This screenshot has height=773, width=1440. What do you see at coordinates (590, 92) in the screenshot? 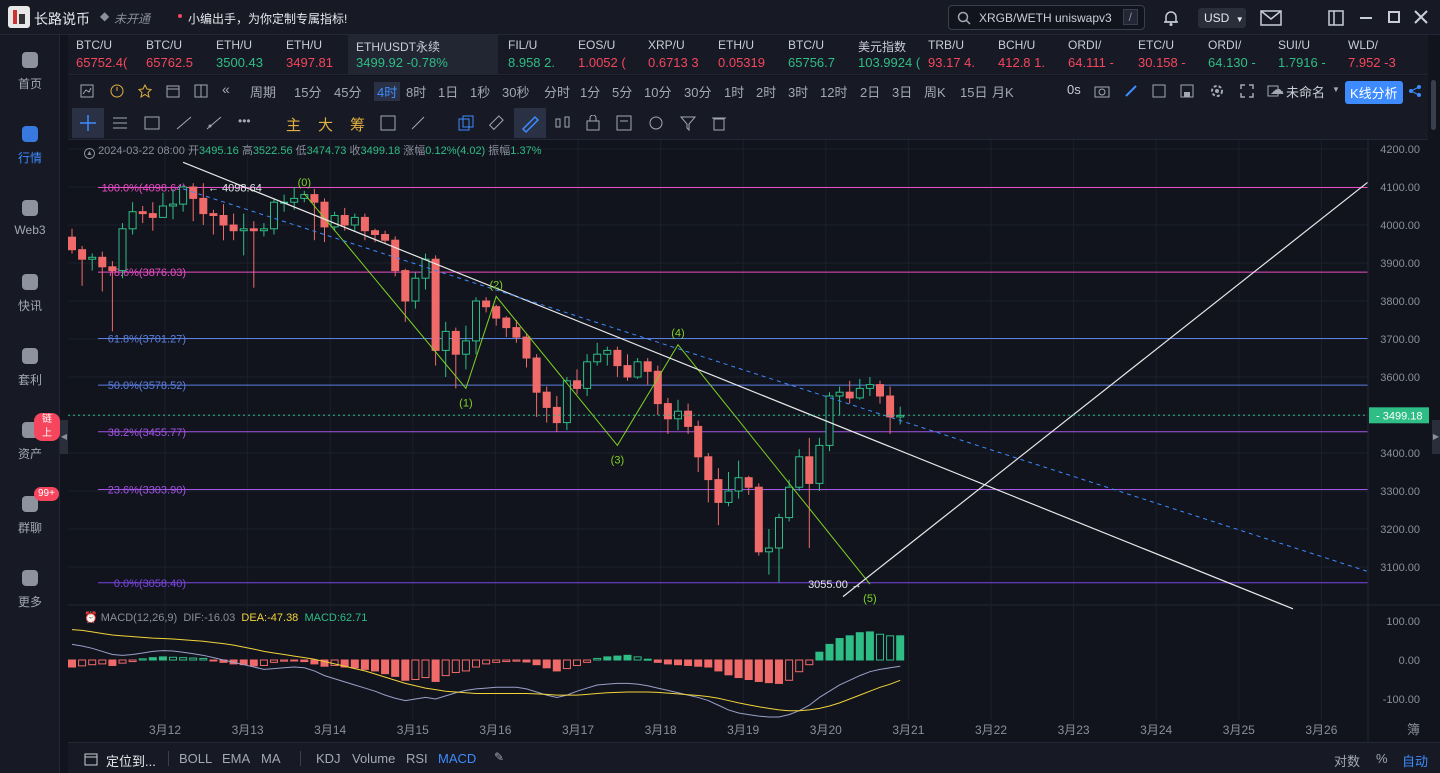
I see `period-9: 1分` at bounding box center [590, 92].